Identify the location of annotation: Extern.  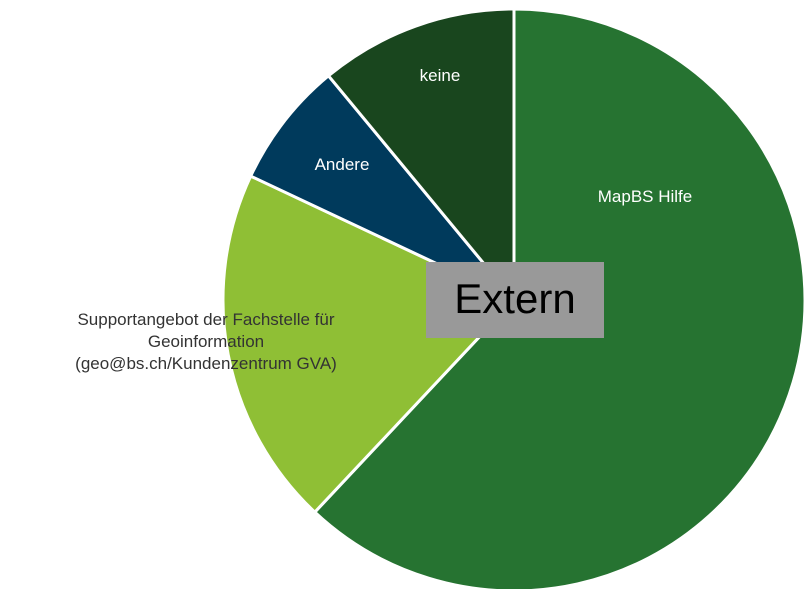
(514, 298).